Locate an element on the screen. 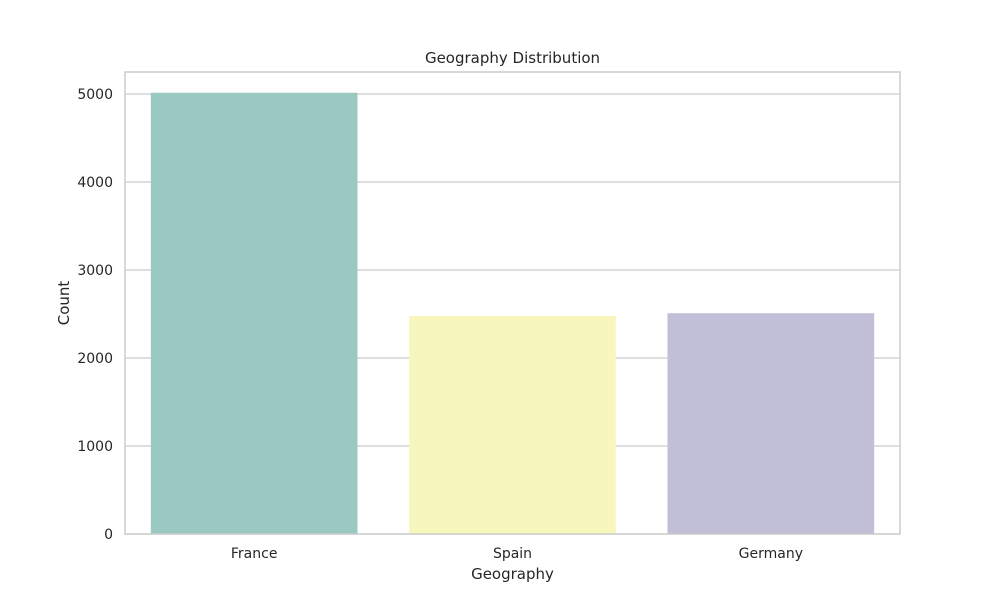 The image size is (1000, 600). y-tick-label: 1000 is located at coordinates (95, 447).